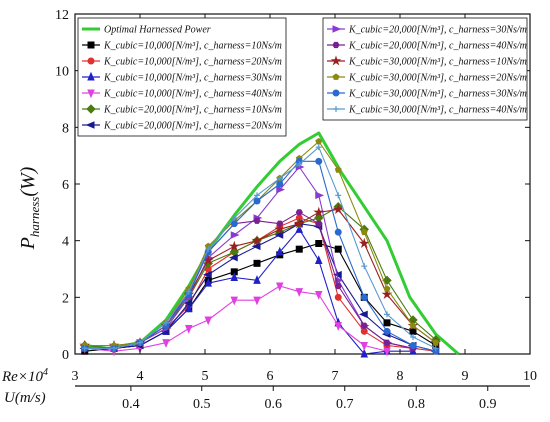  Describe the element at coordinates (202, 404) in the screenshot. I see `u-tick-label: 0.5` at that location.